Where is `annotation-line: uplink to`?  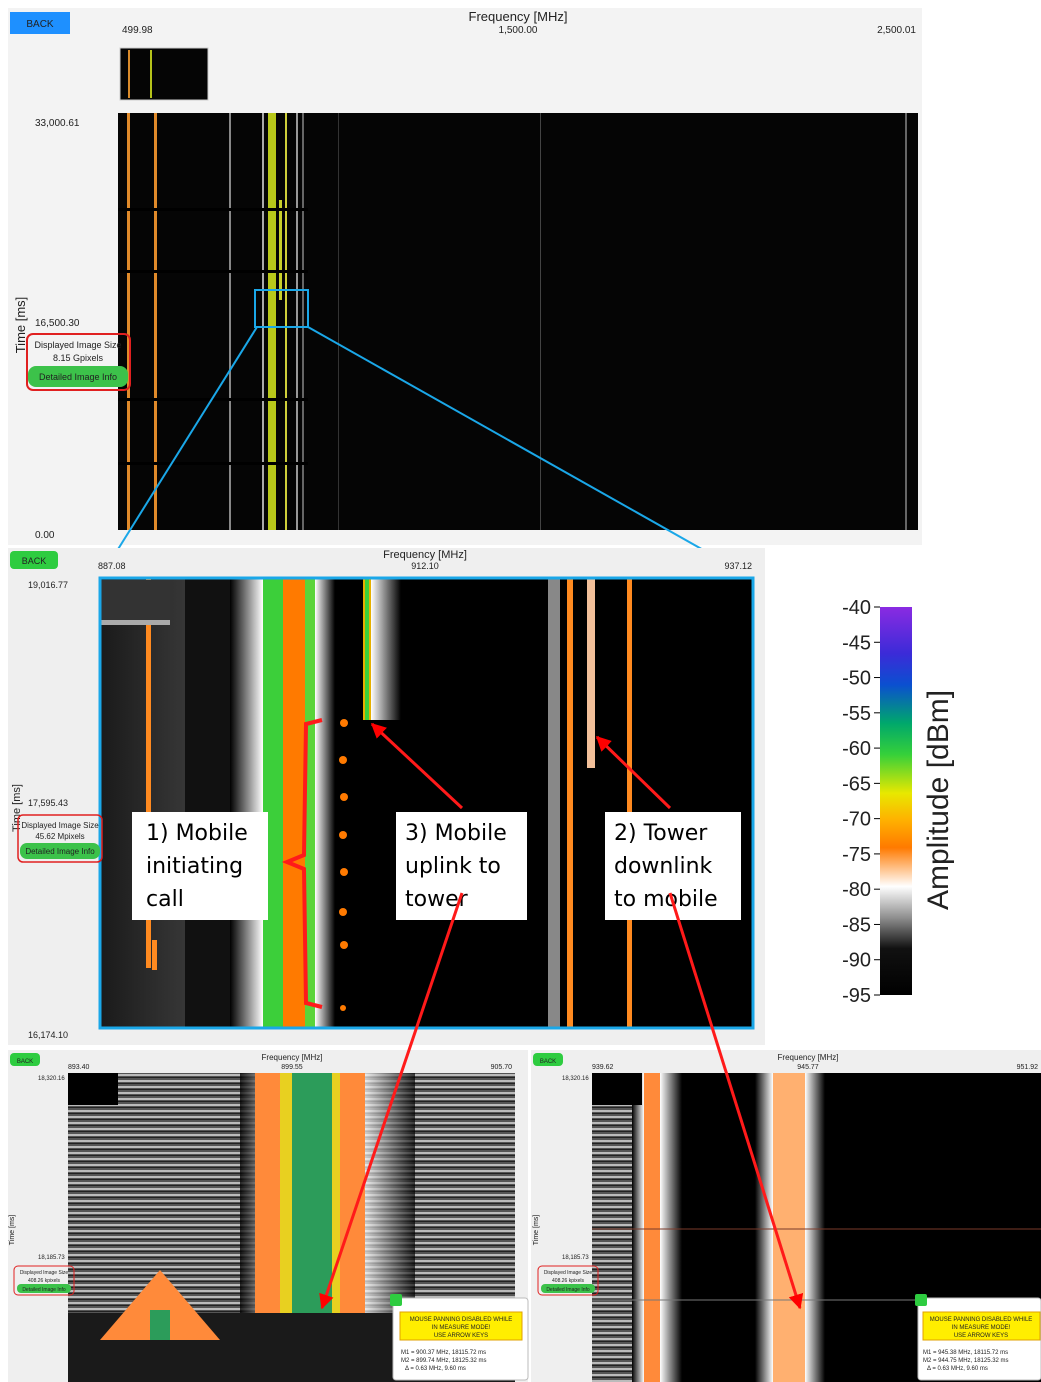 annotation-line: uplink to is located at coordinates (453, 866).